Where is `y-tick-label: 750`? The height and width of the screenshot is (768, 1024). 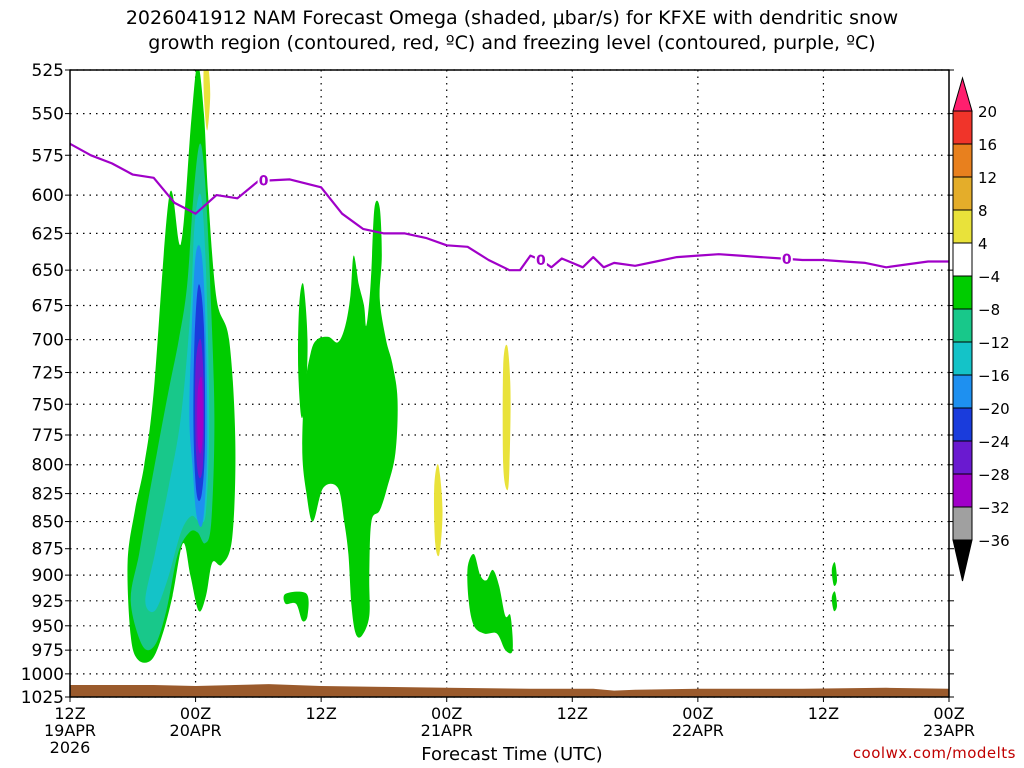 y-tick-label: 750 is located at coordinates (48, 405).